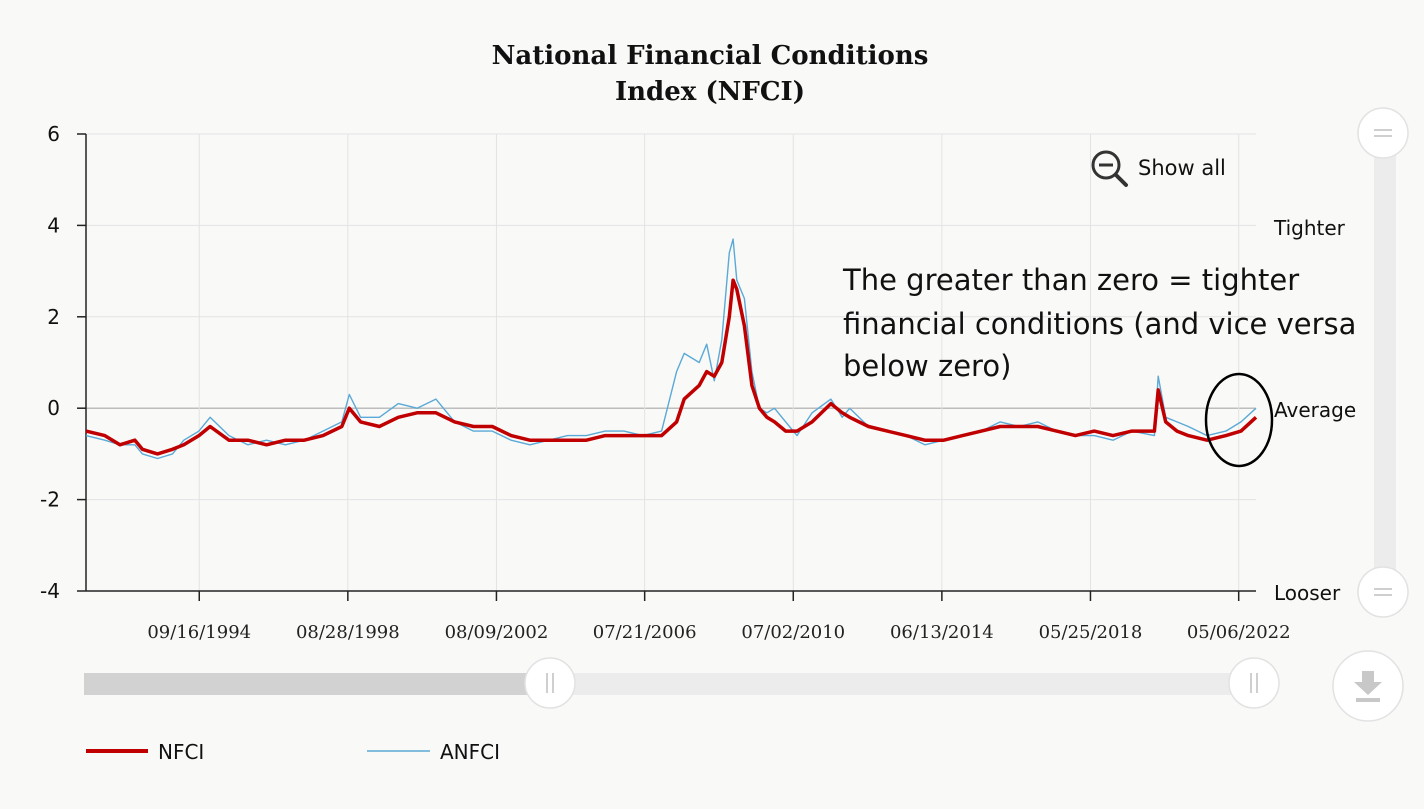 The image size is (1424, 809). I want to click on y-tick-label: -4, so click(50, 591).